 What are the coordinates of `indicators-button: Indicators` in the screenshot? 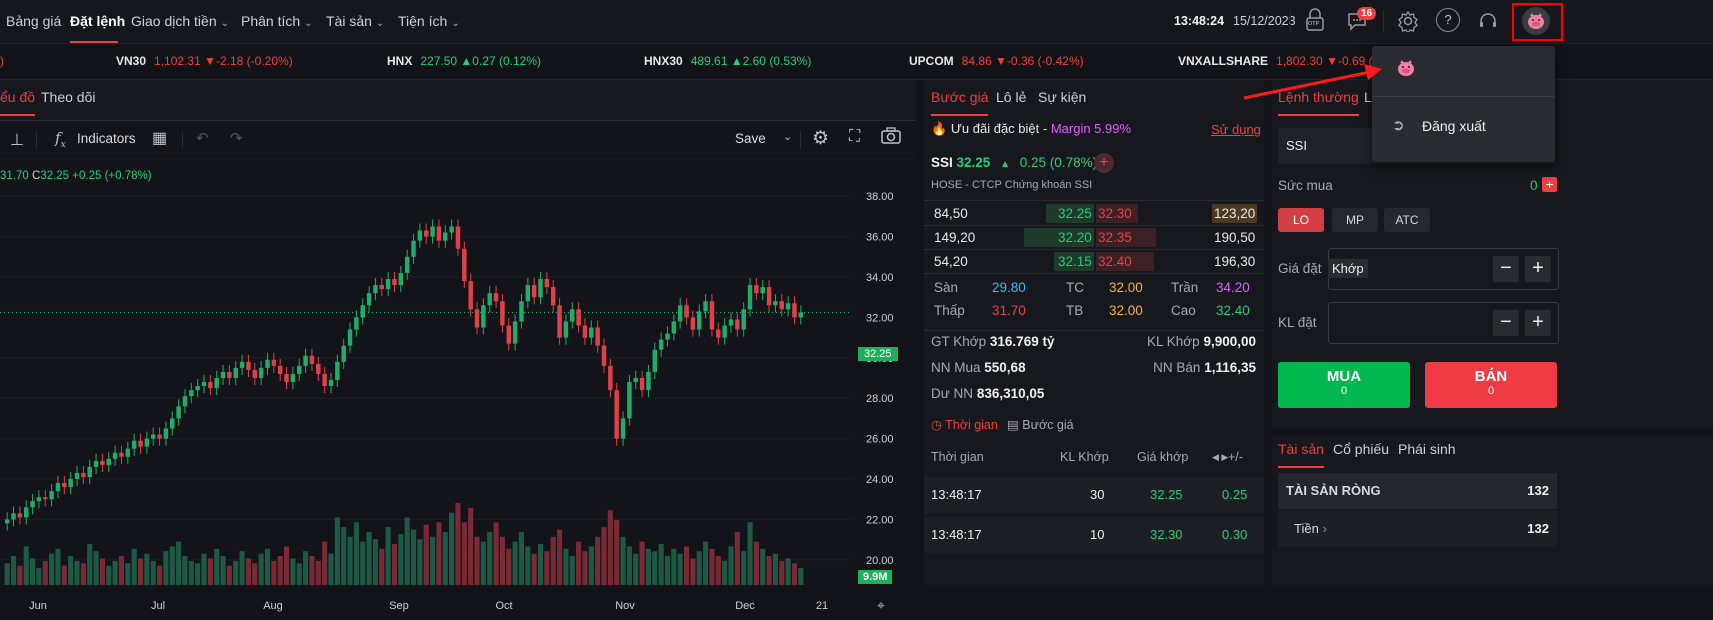 It's located at (106, 138).